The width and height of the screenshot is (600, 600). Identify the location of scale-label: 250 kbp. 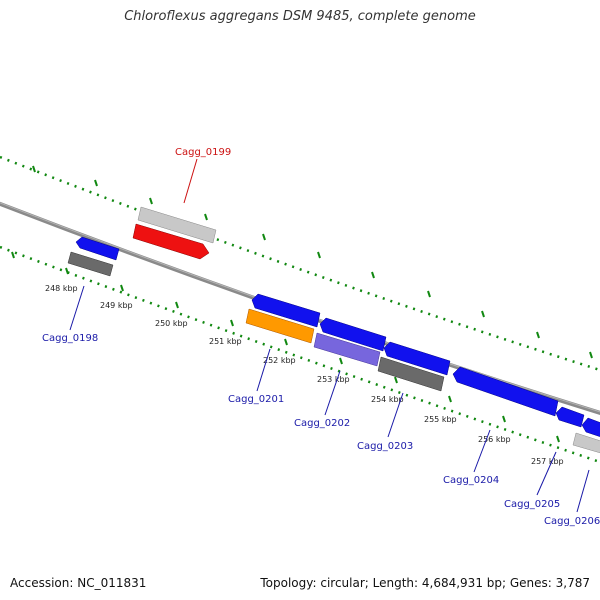
(171, 323).